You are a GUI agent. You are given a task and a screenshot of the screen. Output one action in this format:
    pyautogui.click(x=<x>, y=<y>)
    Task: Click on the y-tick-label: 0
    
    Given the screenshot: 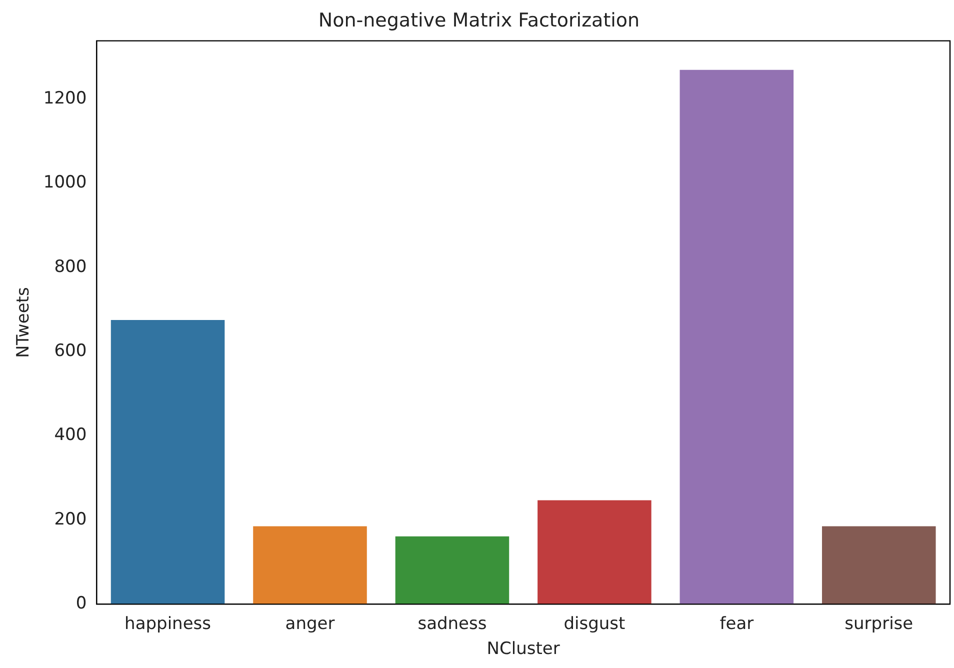 What is the action you would take?
    pyautogui.click(x=81, y=604)
    